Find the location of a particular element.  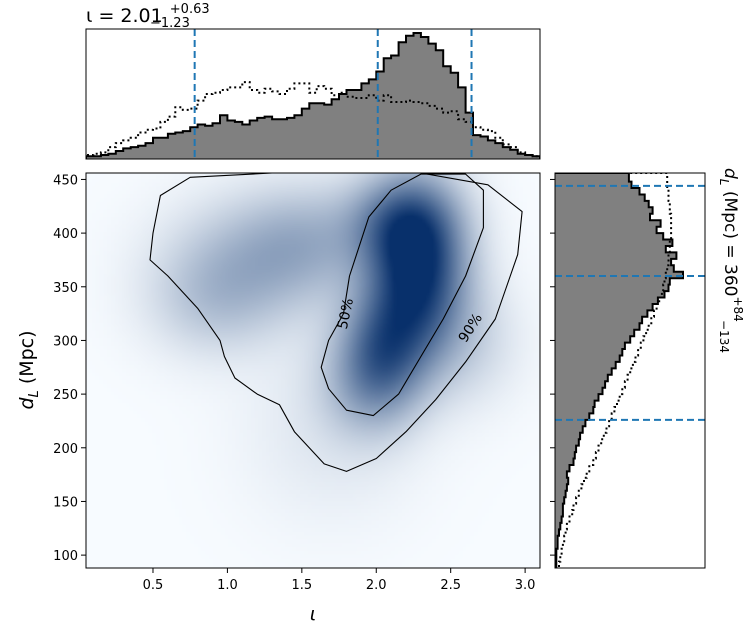

y-tick-label: 150 is located at coordinates (65, 502).